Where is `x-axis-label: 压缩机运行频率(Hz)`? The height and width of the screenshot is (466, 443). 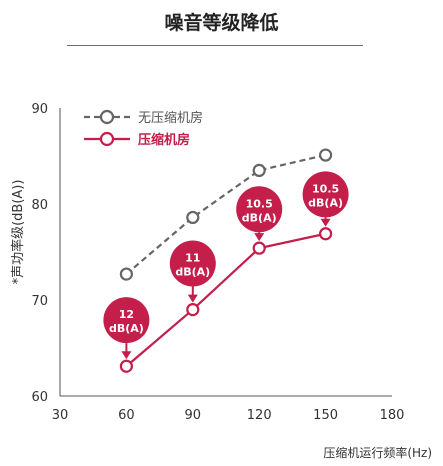
x-axis-label: 压缩机运行频率(Hz) is located at coordinates (377, 452).